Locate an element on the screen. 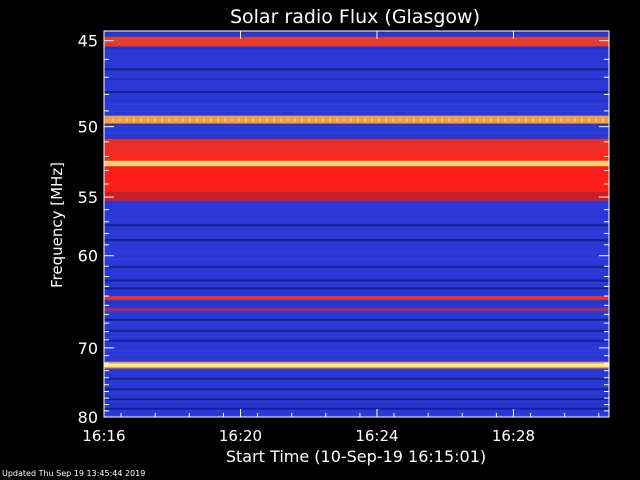  x-tick-label: 16:20 is located at coordinates (240, 436).